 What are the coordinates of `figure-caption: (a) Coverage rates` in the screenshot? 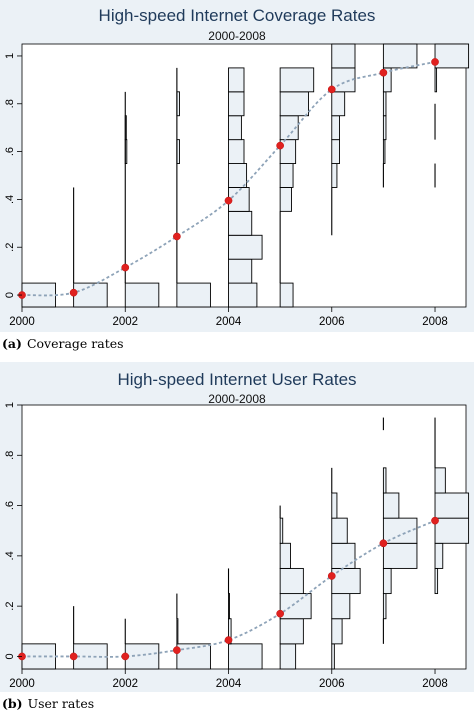 It's located at (63, 343).